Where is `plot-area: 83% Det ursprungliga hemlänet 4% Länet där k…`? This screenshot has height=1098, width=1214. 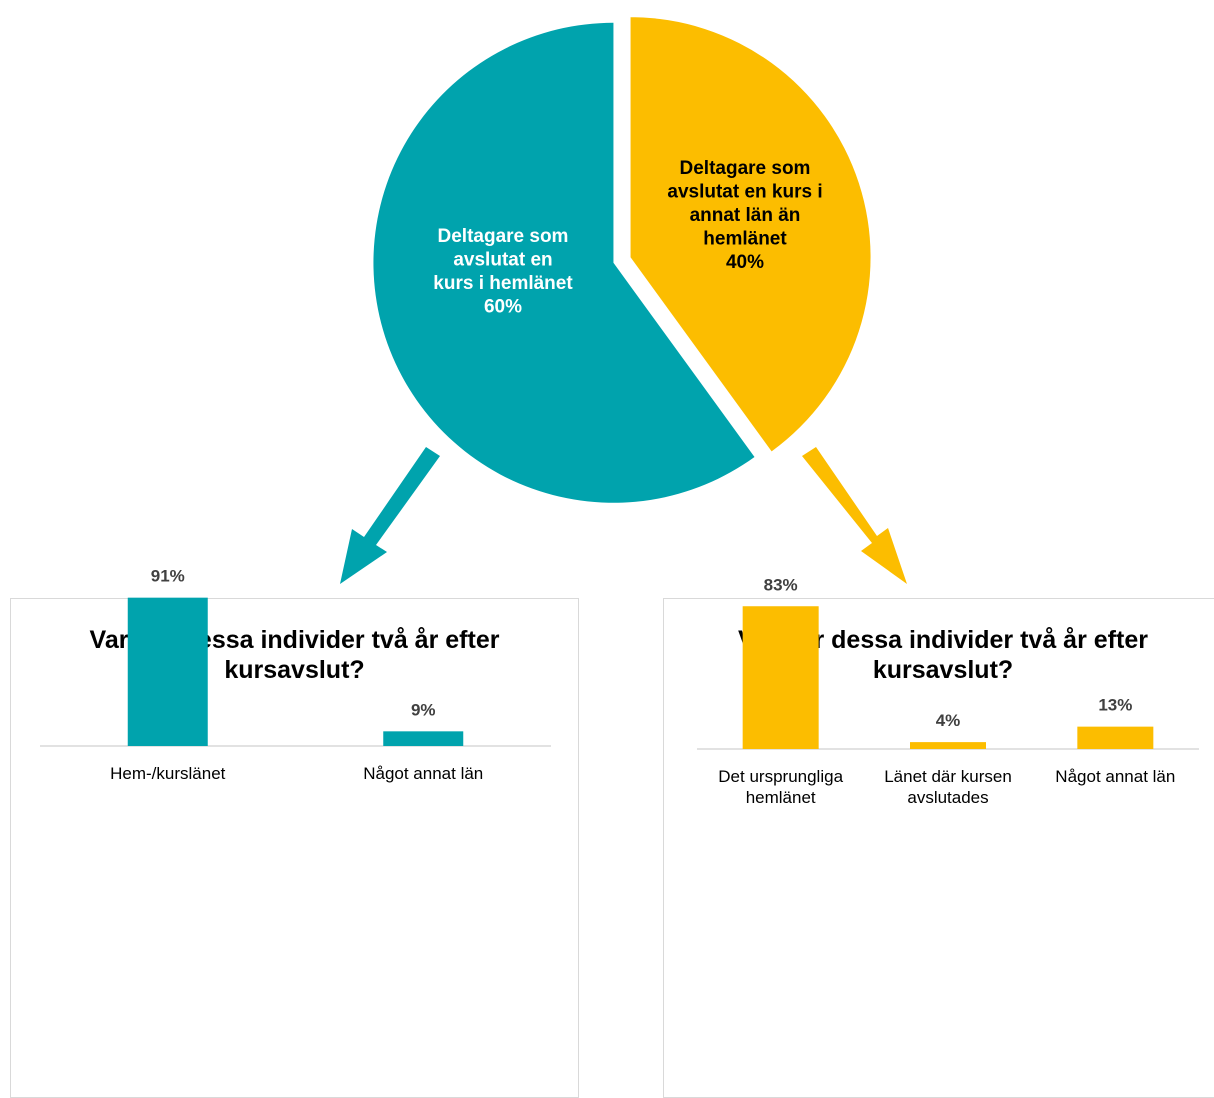
plot-area: 83% Det ursprungliga hemlänet 4% Länet där k… is located at coordinates (948, 691).